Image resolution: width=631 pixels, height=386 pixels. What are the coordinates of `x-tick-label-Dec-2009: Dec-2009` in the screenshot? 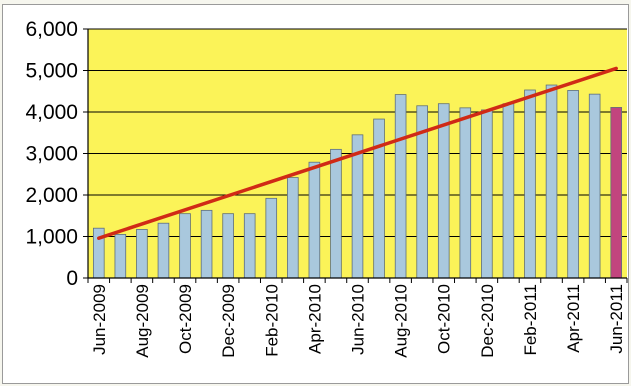 It's located at (228, 321).